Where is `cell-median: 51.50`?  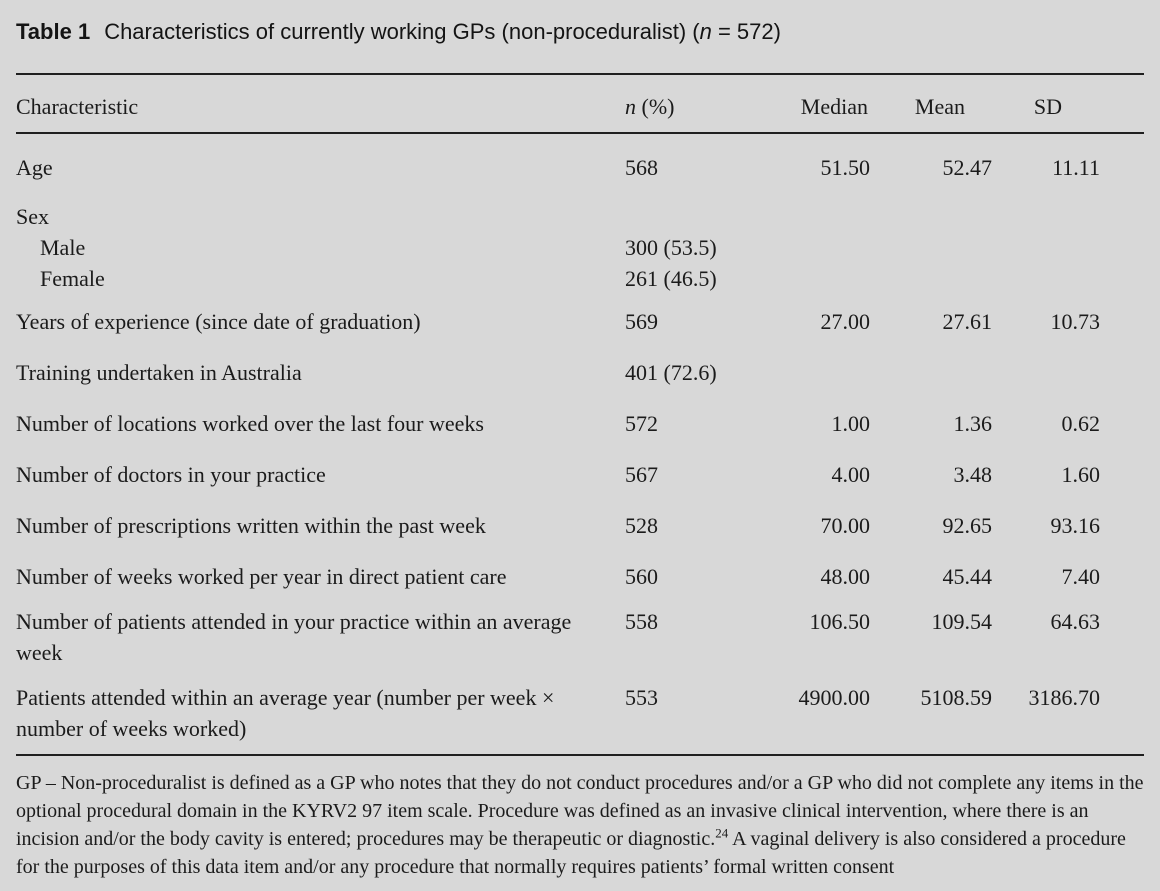
cell-median: 51.50 is located at coordinates (845, 167).